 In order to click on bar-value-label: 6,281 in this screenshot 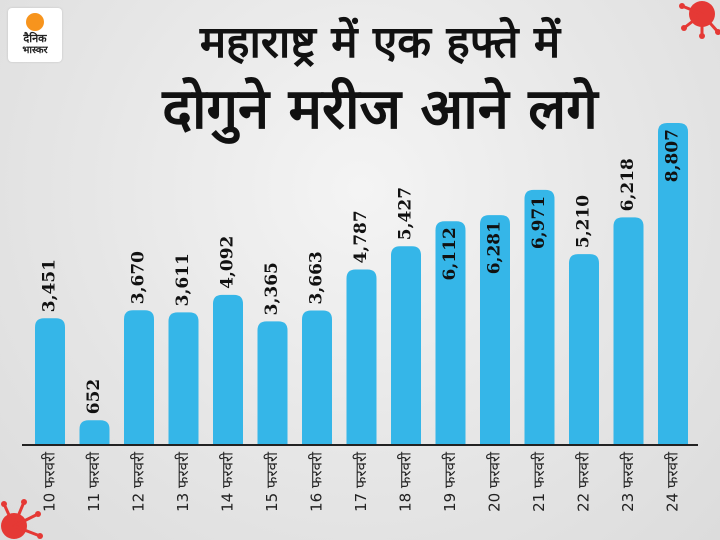, I will do `click(495, 247)`.